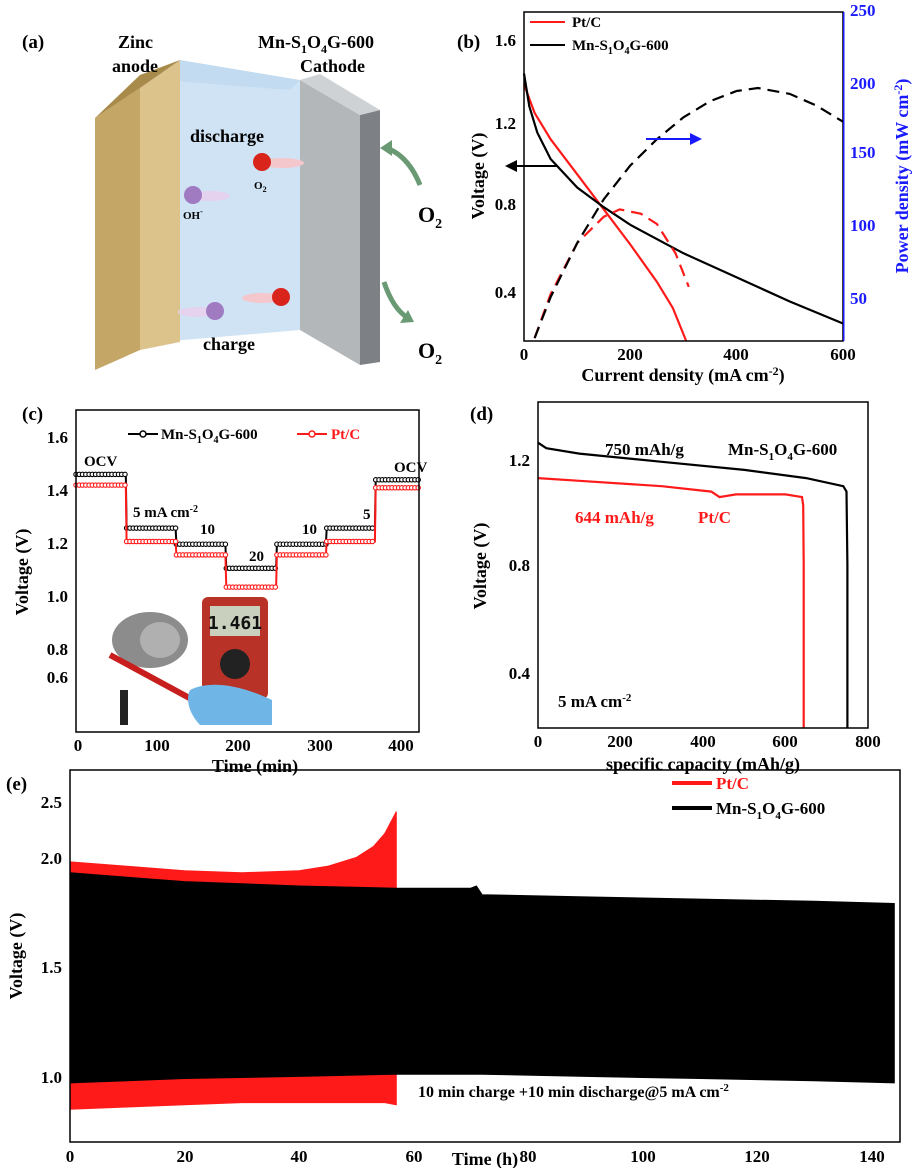 The image size is (919, 1168). Describe the element at coordinates (858, 298) in the screenshot. I see `b-y2tick-0: 50` at that location.